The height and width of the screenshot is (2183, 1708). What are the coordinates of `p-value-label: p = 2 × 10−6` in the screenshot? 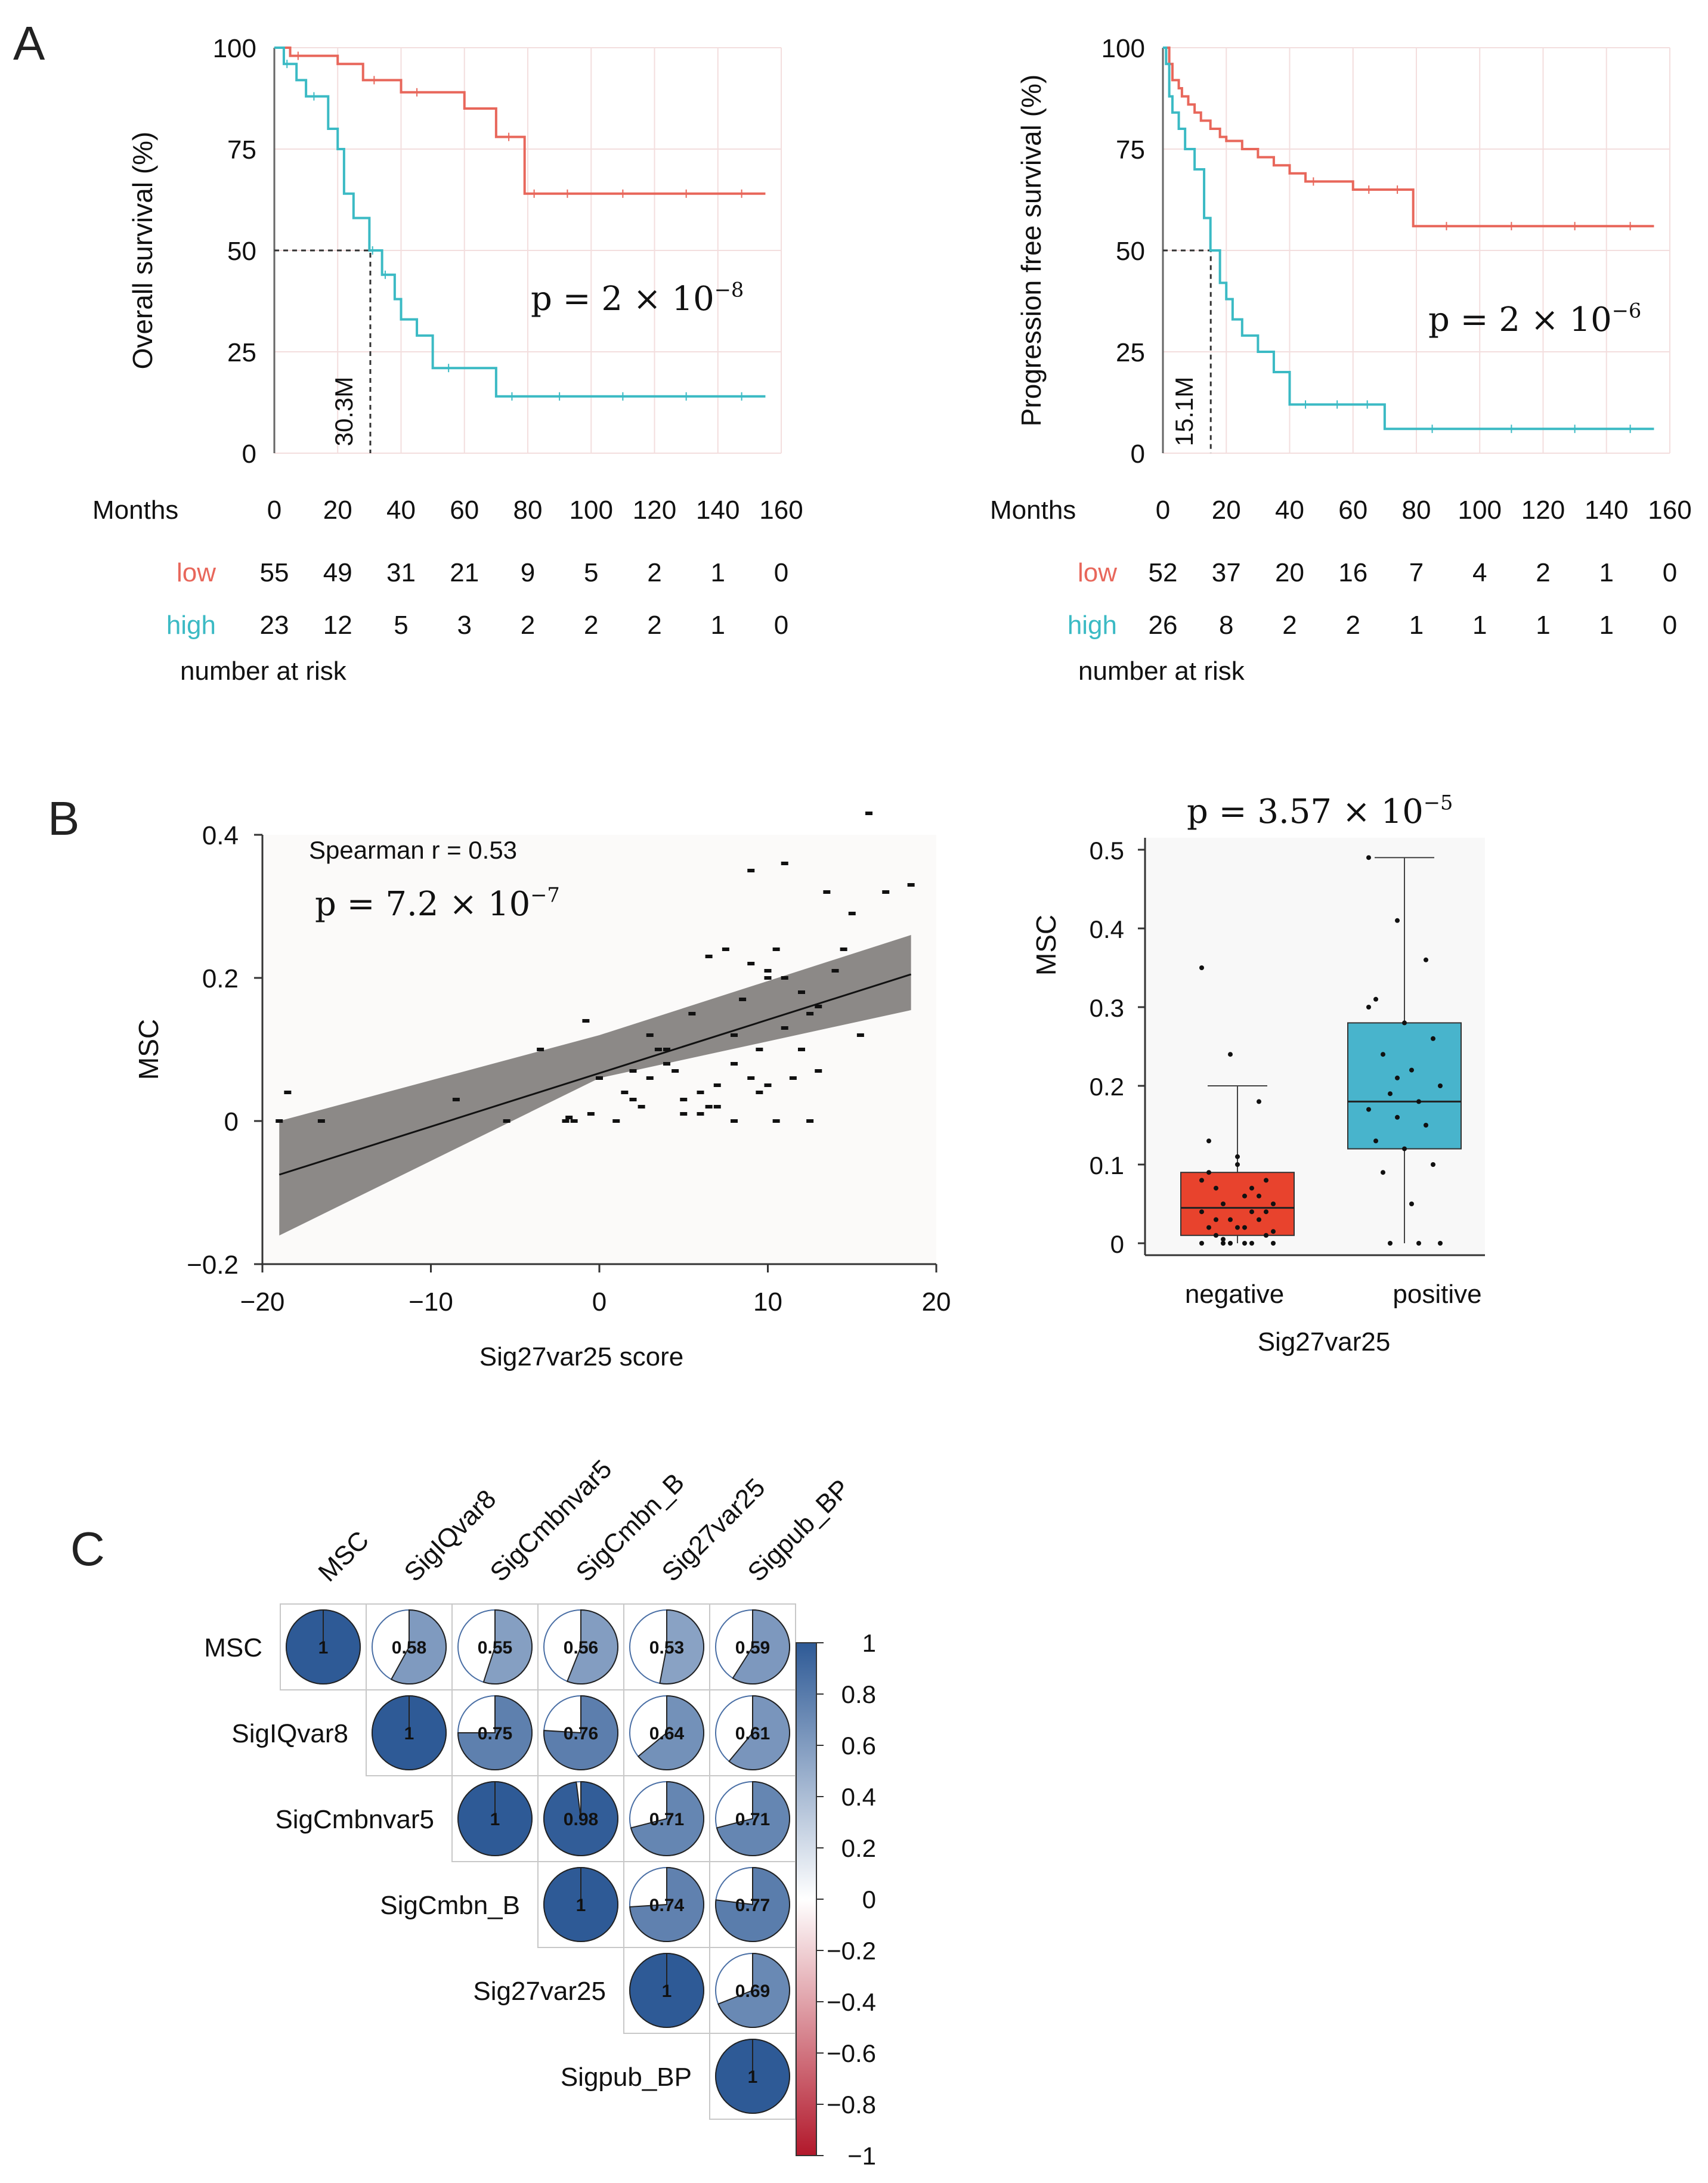 It's located at (1534, 319).